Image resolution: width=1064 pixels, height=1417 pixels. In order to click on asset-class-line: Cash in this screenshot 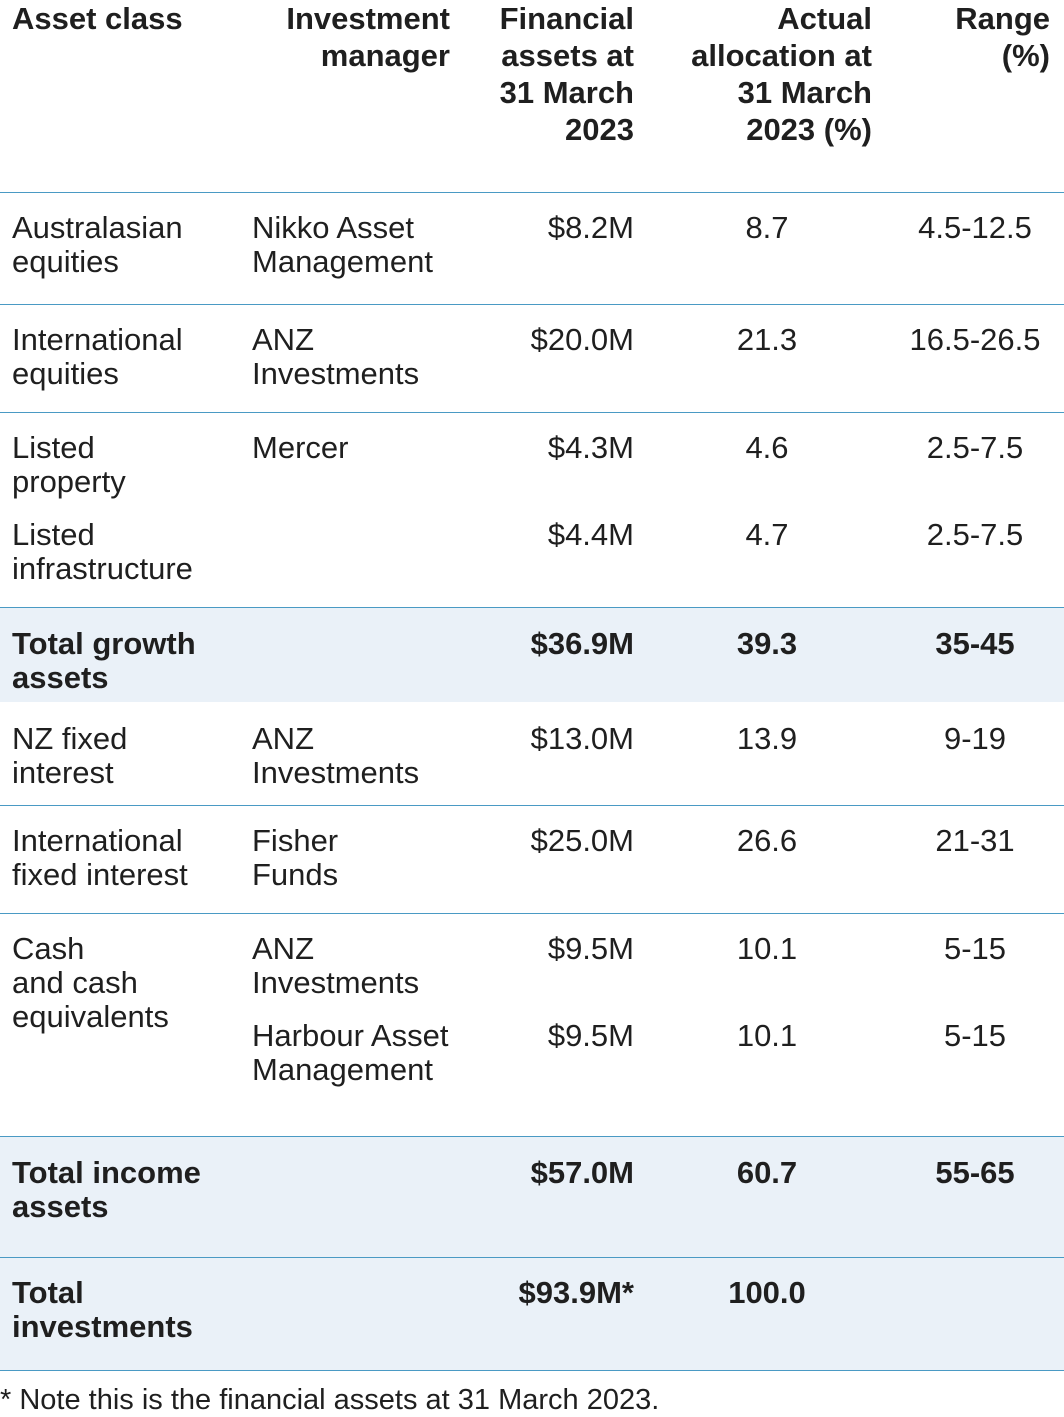, I will do `click(48, 948)`.